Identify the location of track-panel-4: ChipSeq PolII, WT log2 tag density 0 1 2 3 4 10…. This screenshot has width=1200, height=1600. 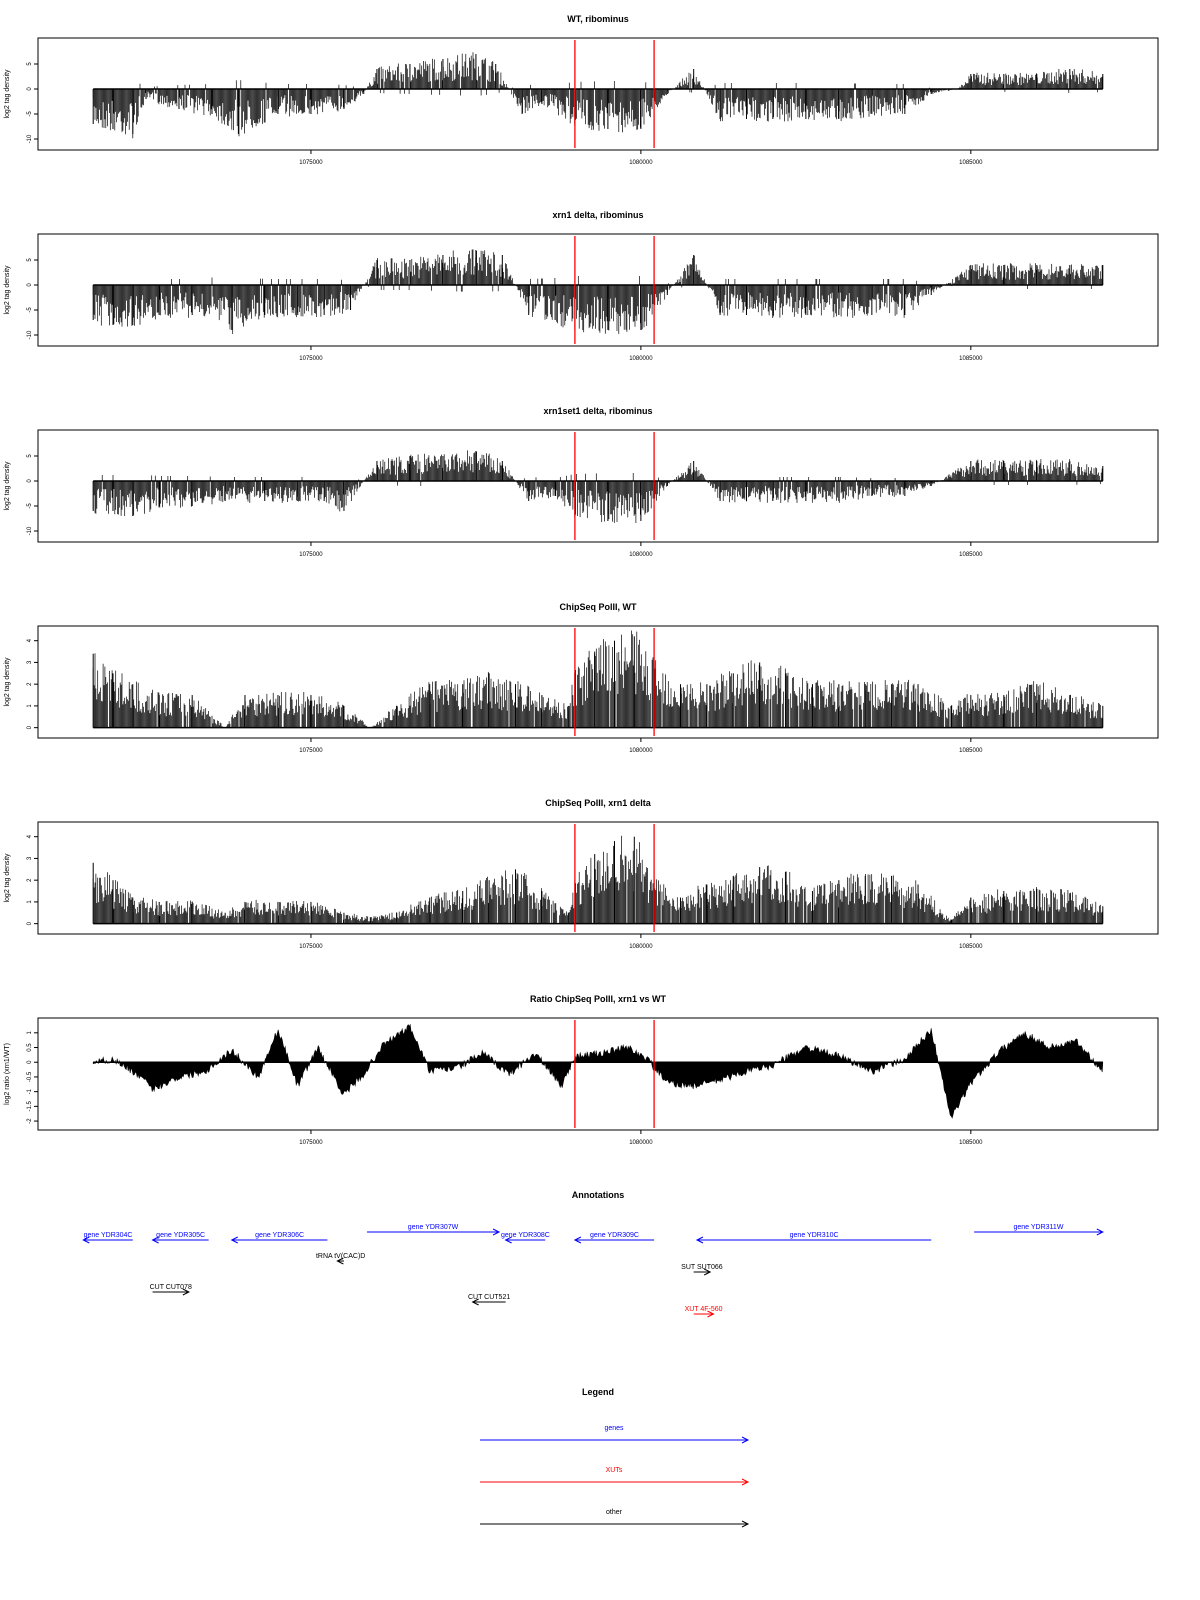
(581, 678).